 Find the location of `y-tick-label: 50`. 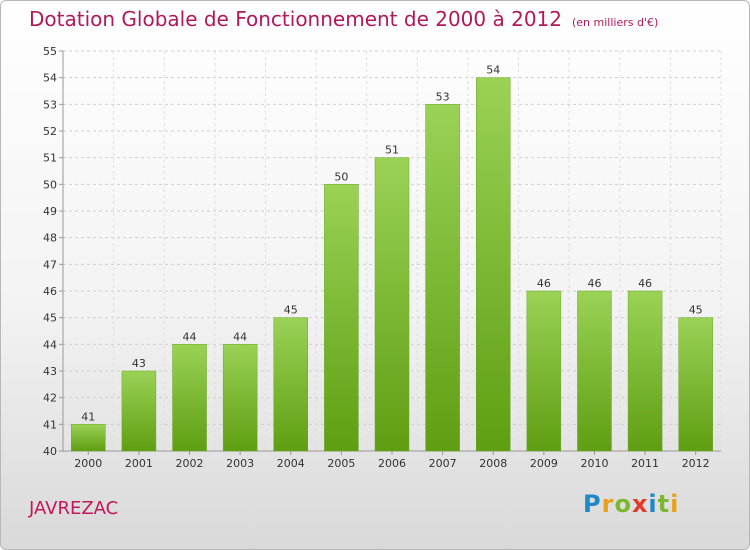

y-tick-label: 50 is located at coordinates (50, 184).